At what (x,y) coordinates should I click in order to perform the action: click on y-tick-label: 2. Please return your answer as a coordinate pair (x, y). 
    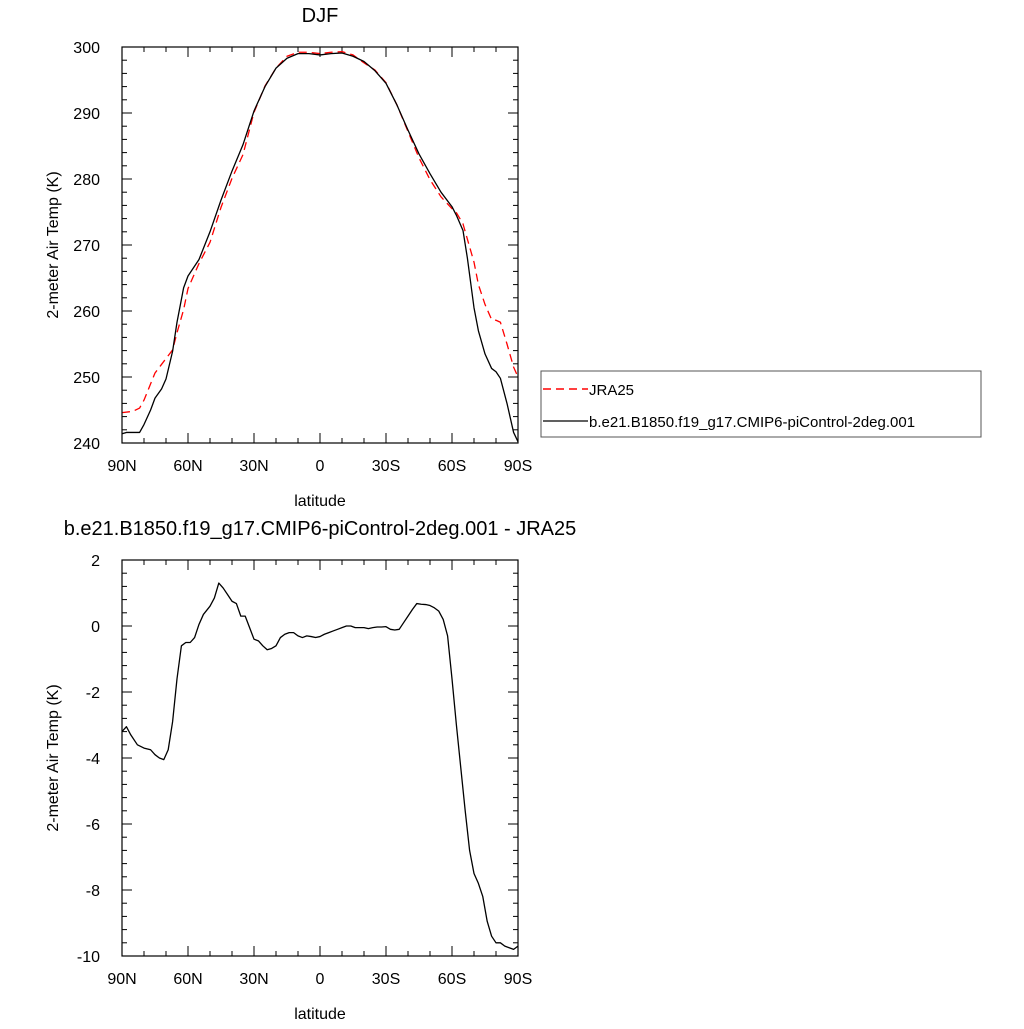
    Looking at the image, I should click on (95, 561).